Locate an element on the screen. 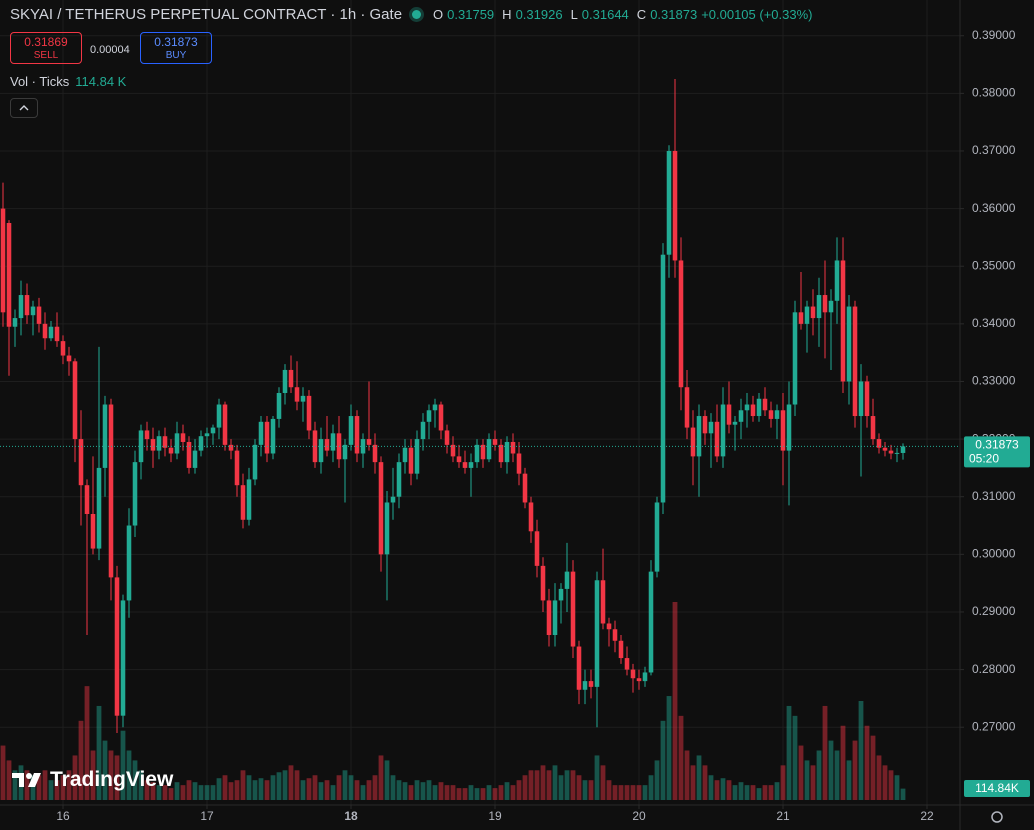  settings-icon is located at coordinates (997, 817).